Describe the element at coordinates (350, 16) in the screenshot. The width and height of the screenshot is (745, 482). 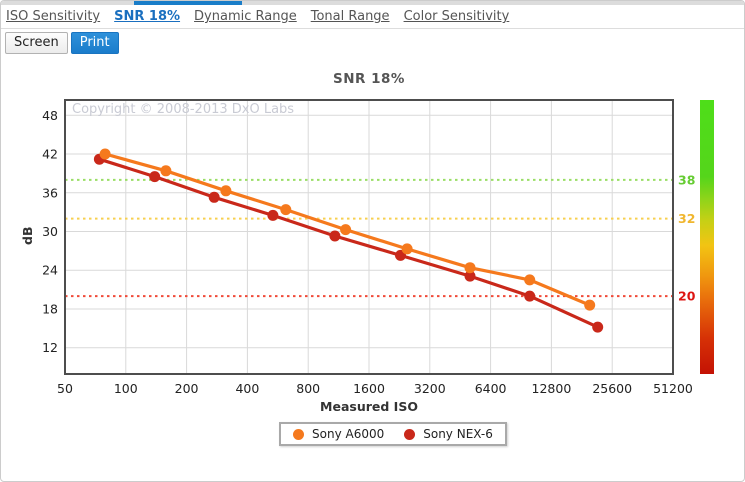
I see `tab-tonal-range: Tonal Range` at that location.